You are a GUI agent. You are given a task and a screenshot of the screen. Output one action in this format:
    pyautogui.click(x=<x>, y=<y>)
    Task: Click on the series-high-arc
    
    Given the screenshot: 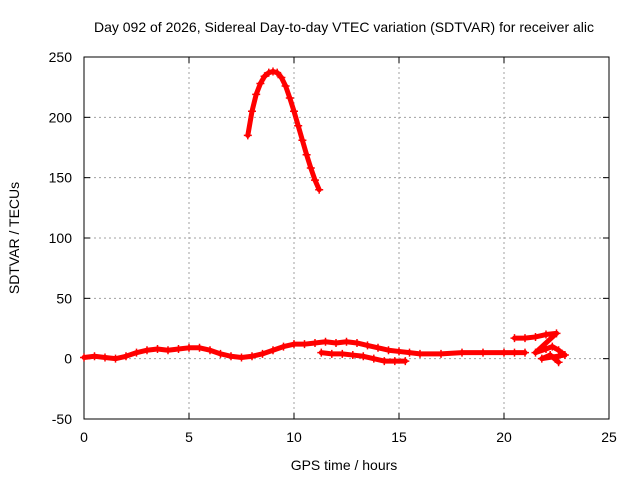 What is the action you would take?
    pyautogui.click(x=283, y=130)
    